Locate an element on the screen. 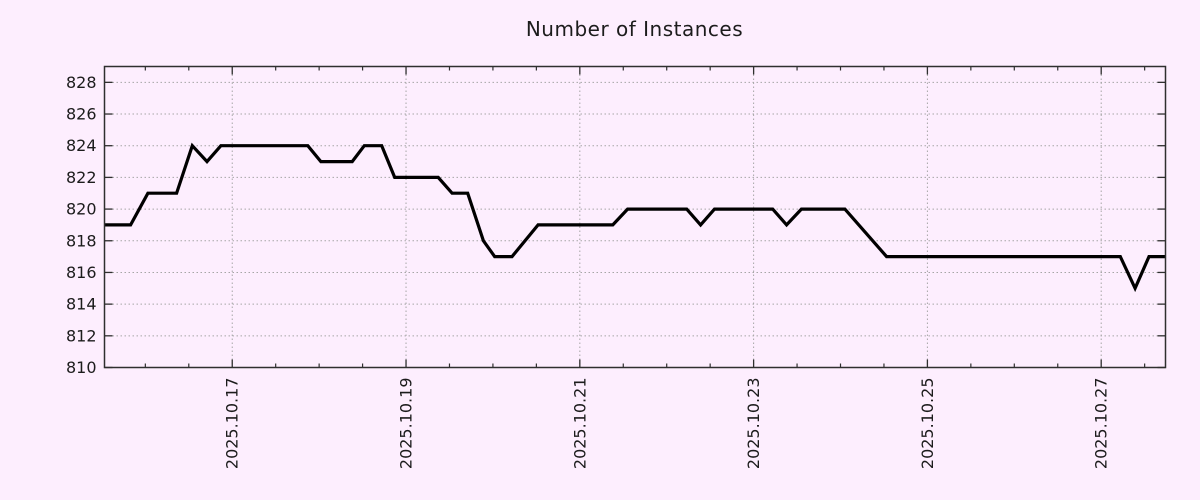 The height and width of the screenshot is (500, 1200). y-tick-label: 816 is located at coordinates (81, 272).